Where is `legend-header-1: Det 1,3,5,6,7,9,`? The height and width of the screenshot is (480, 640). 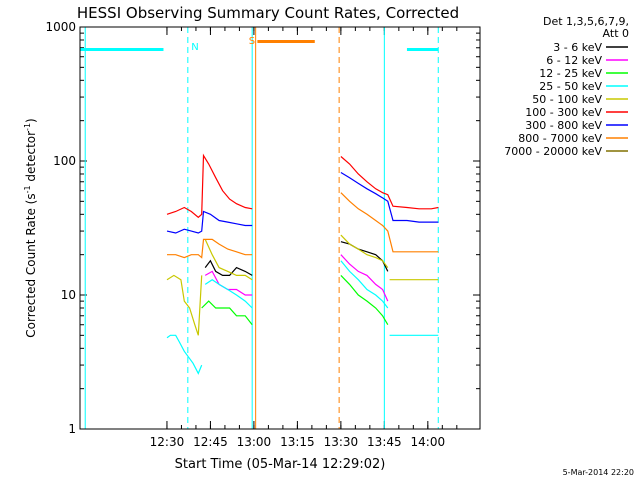
legend-header-1: Det 1,3,5,6,7,9, is located at coordinates (586, 21).